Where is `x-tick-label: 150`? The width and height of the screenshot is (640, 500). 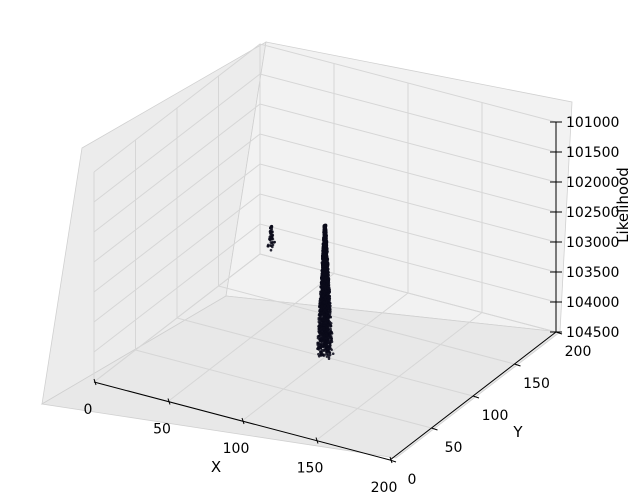 x-tick-label: 150 is located at coordinates (310, 469).